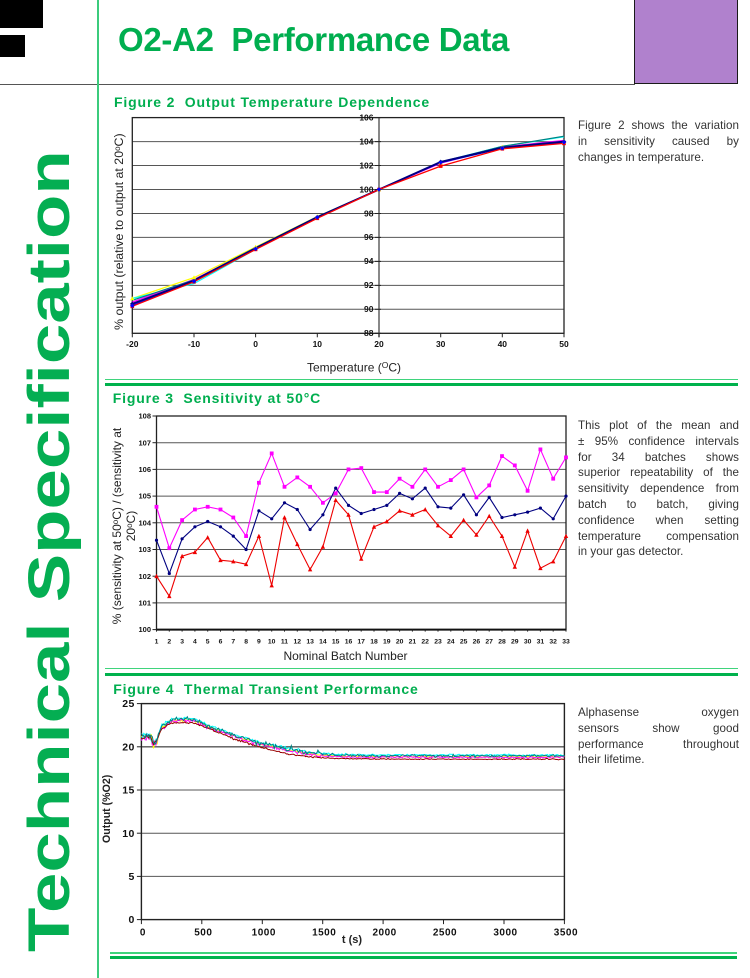 The image size is (750, 978). I want to click on svg-text: 92, so click(369, 285).